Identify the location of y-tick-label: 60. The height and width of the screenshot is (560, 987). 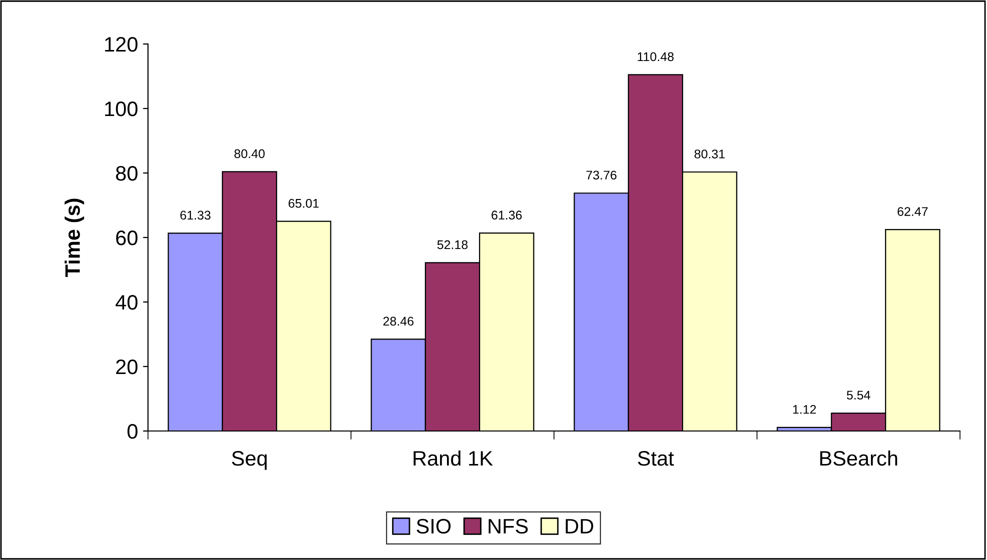
(127, 238).